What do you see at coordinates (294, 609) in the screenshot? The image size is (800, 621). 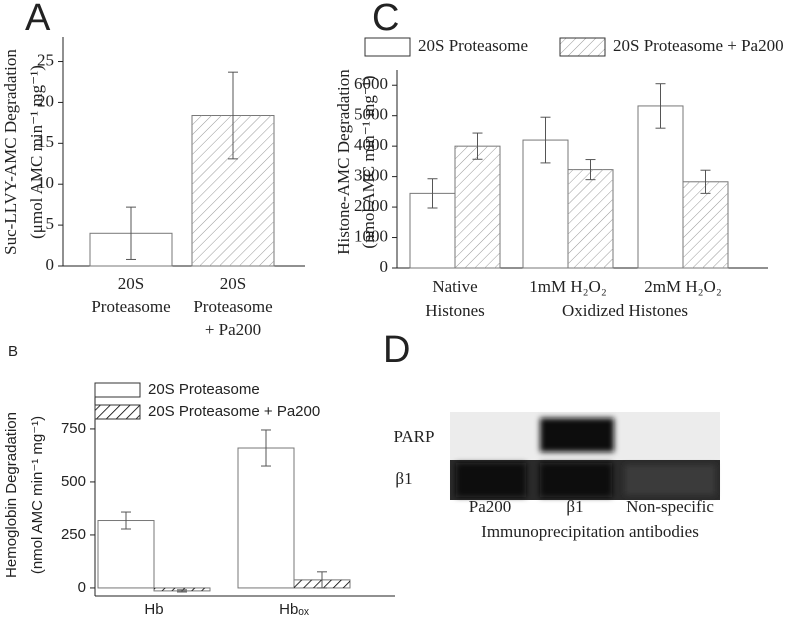 I see `x-tick-label: Hbₒₓ` at bounding box center [294, 609].